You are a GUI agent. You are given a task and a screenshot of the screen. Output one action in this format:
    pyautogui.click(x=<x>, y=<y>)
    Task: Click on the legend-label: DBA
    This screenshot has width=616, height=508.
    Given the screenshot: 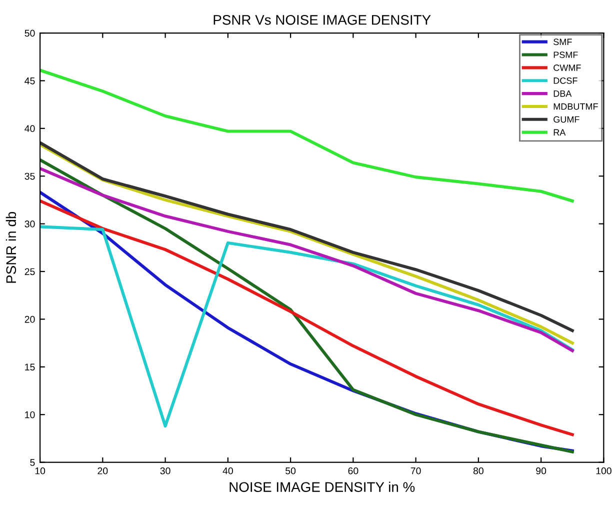 What is the action you would take?
    pyautogui.click(x=563, y=93)
    